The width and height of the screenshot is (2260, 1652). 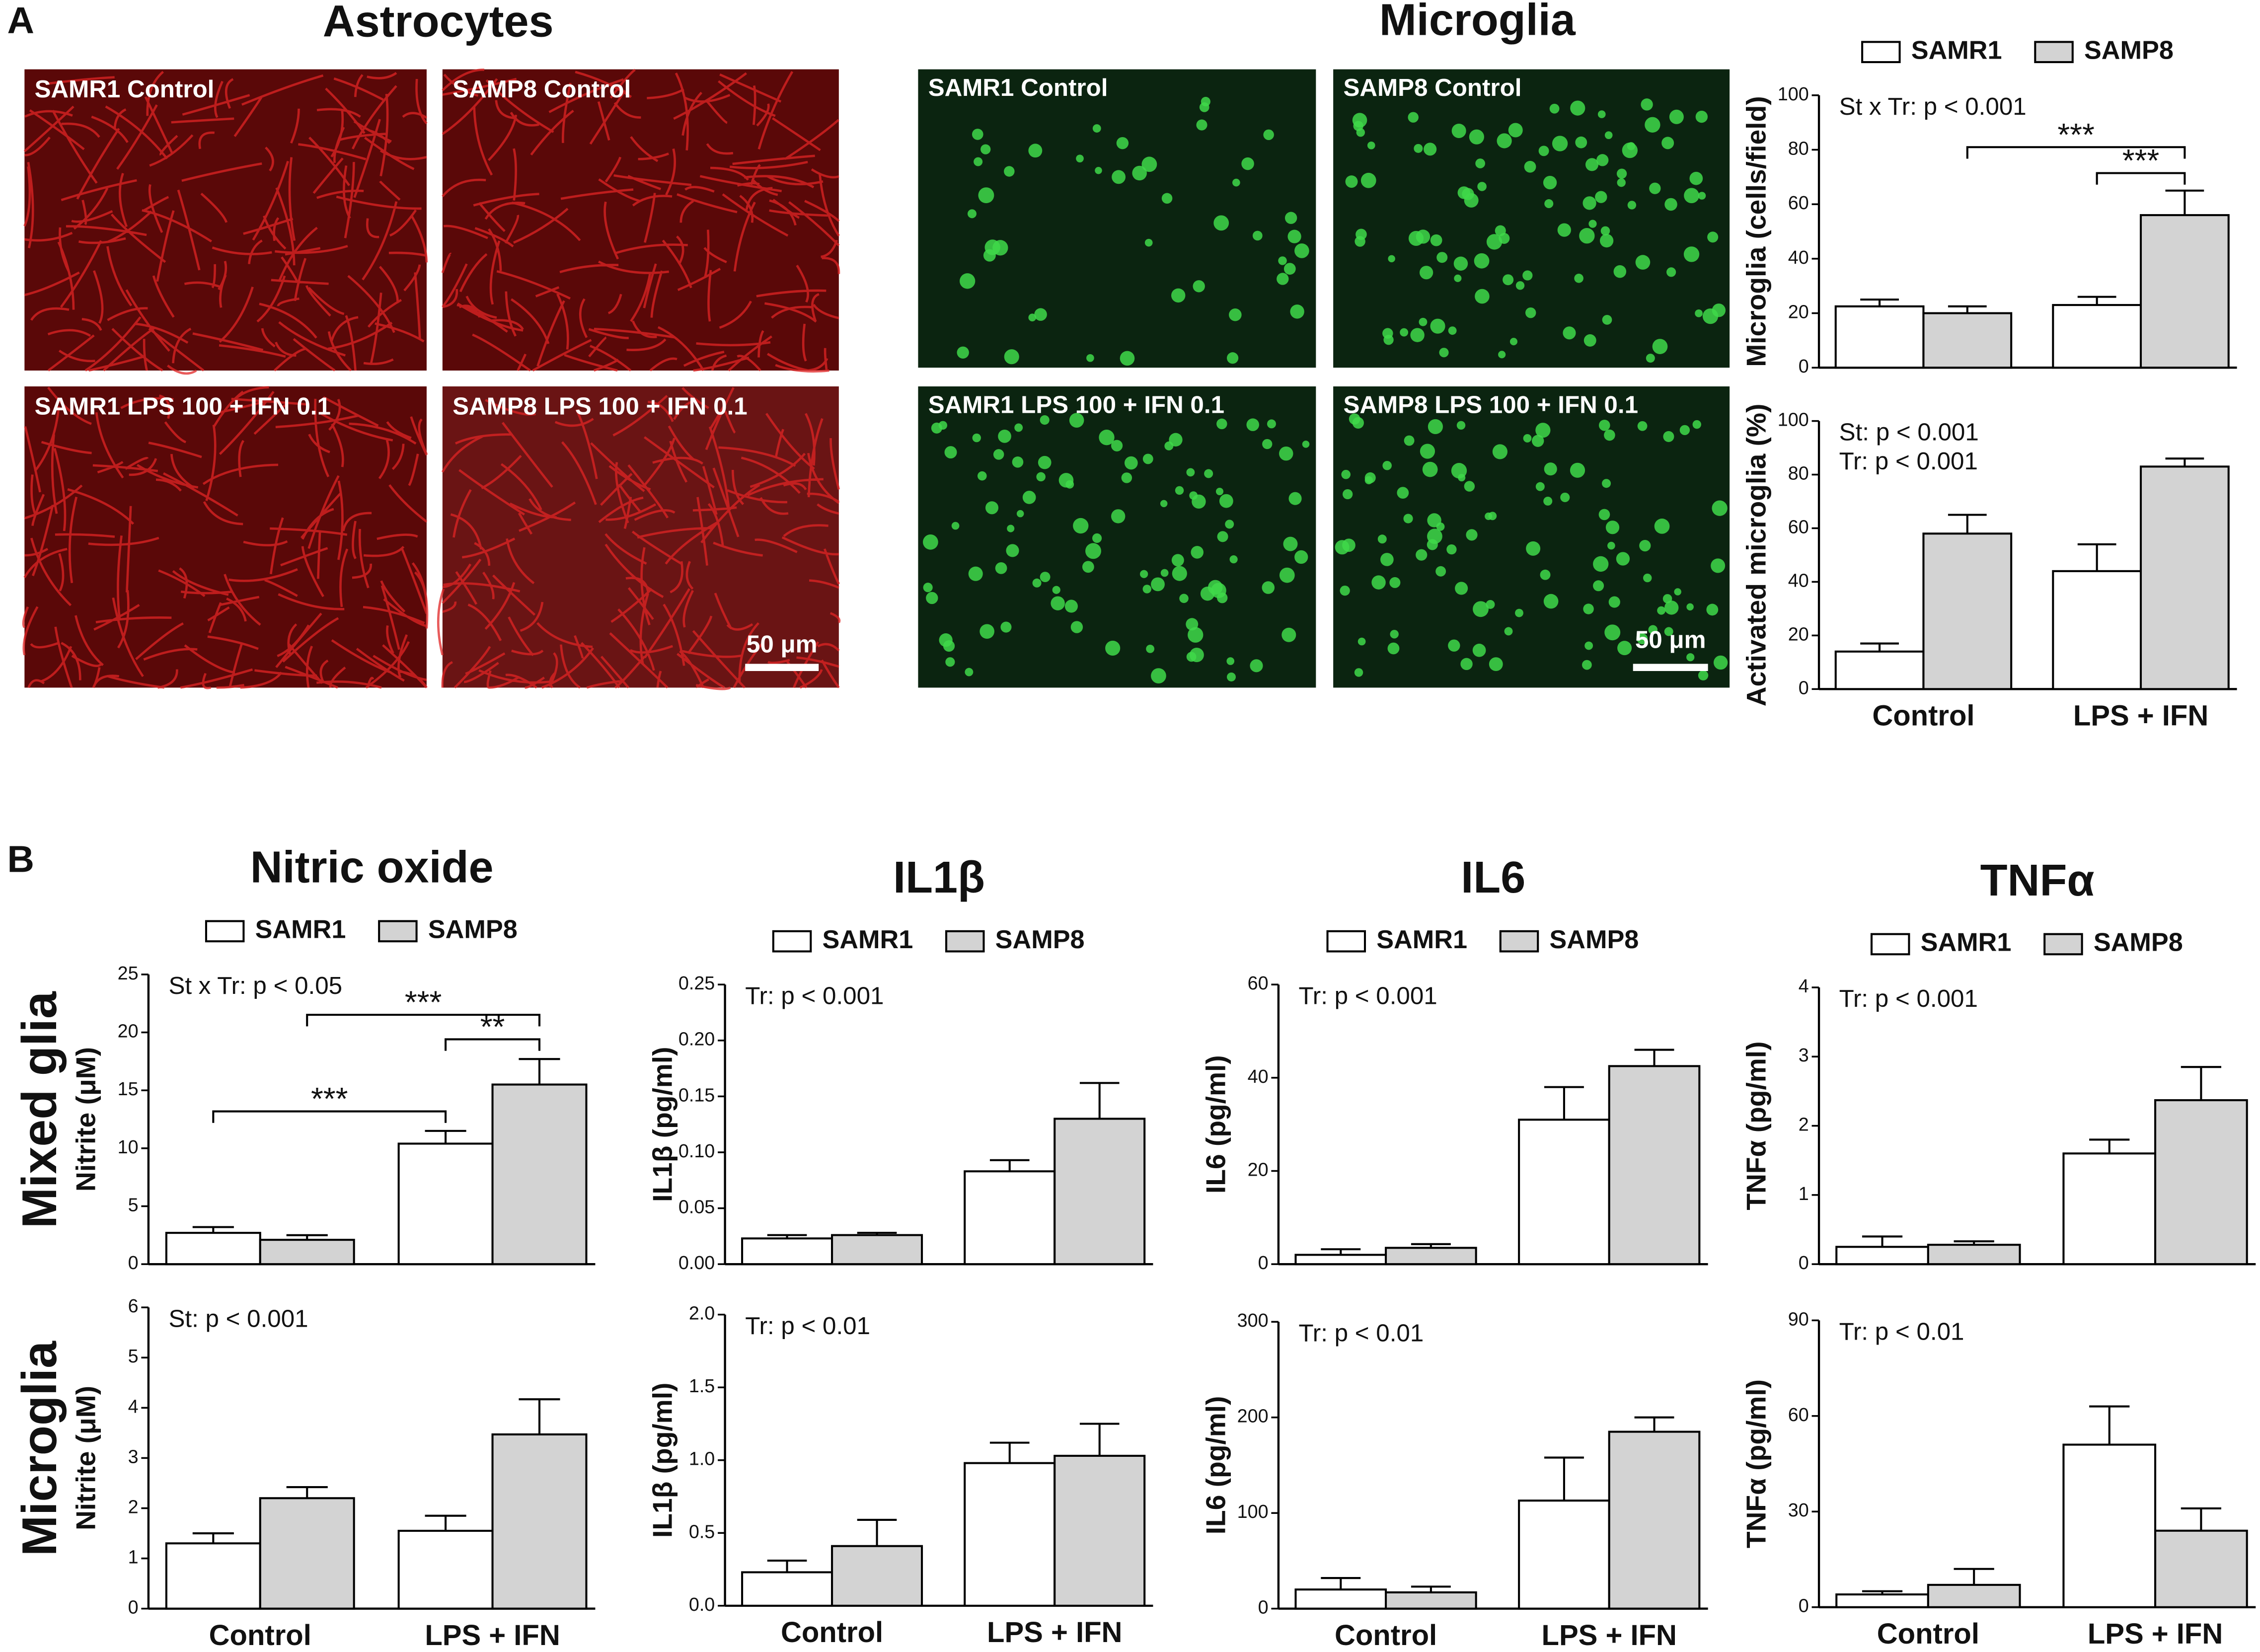 I want to click on scale-bar-label: 50 μm, so click(x=782, y=644).